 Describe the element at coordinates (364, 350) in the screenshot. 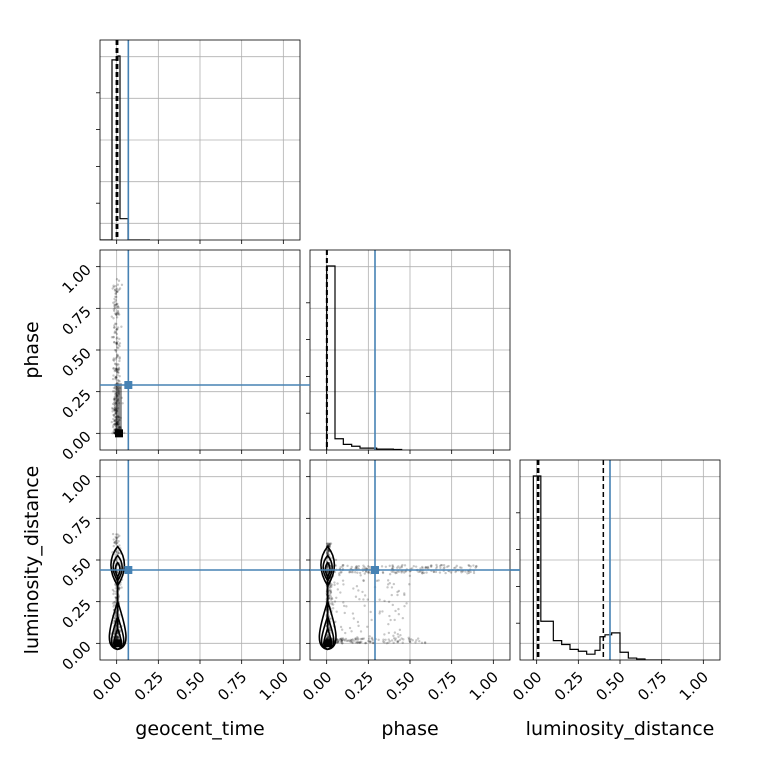

I see `hist-phase-content` at that location.